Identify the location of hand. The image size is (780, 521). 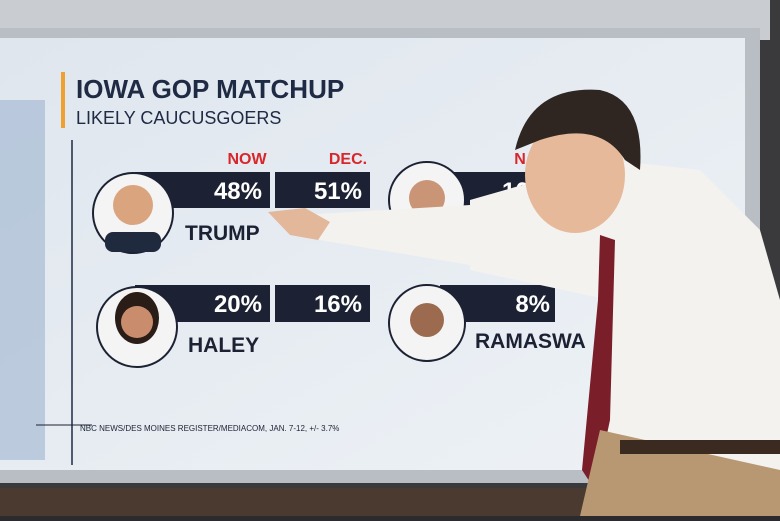
(299, 224).